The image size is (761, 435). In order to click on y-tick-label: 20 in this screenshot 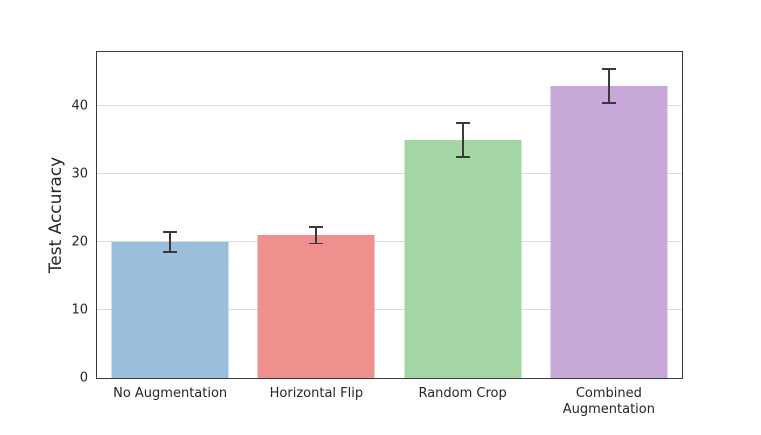, I will do `click(79, 242)`.